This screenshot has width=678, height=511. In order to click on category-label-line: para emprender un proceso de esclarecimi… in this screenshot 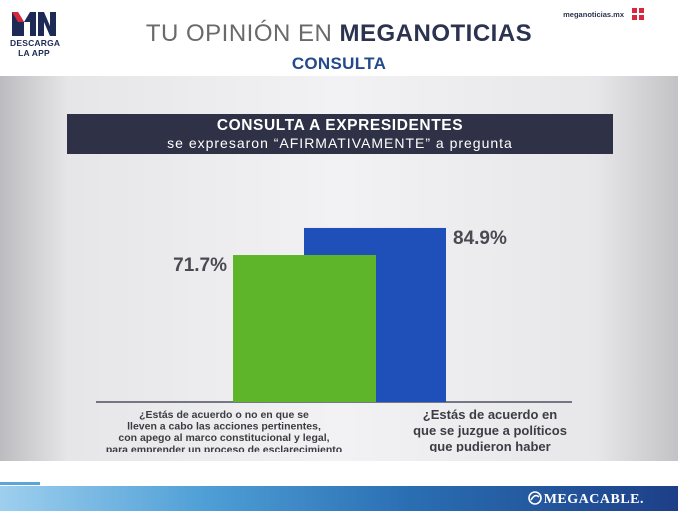, I will do `click(224, 448)`.